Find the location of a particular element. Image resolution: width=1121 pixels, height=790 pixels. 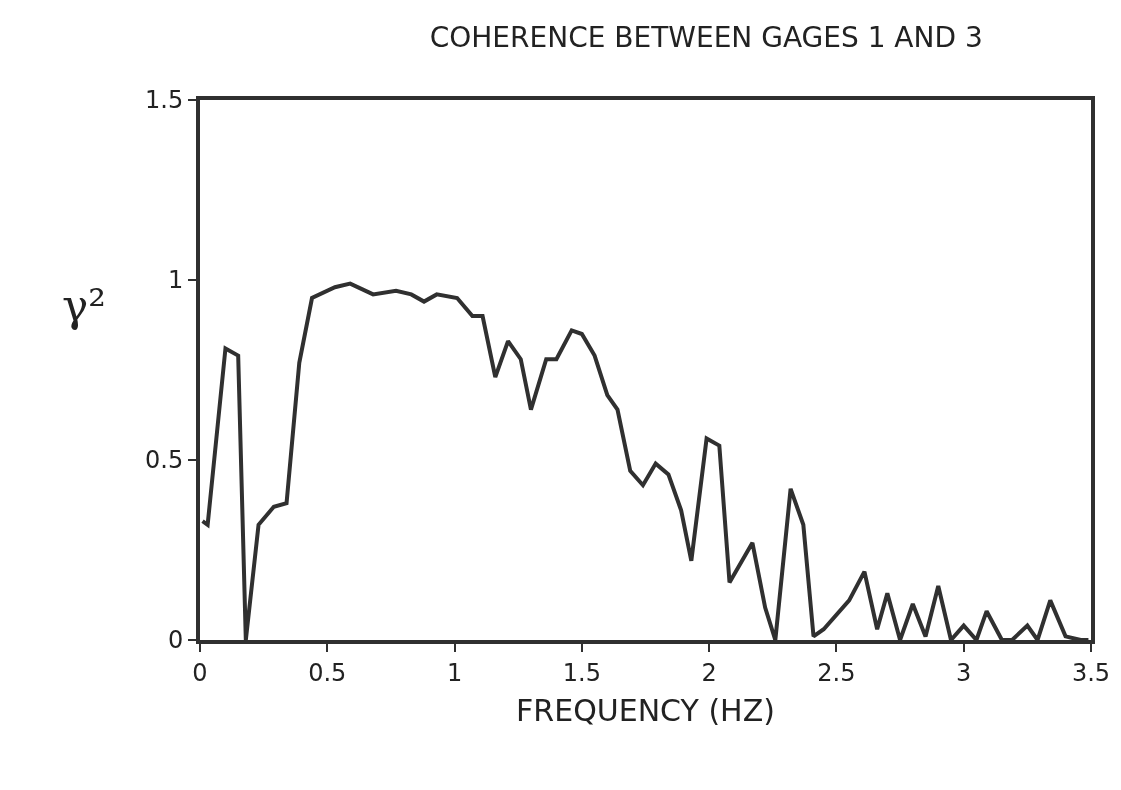

y-tick-label: 0 is located at coordinates (175, 640).